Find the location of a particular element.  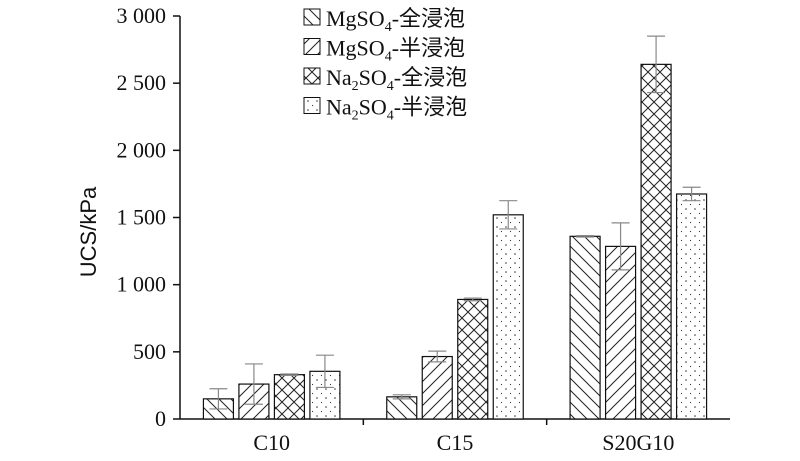

y-axis-title: UCS/kPa is located at coordinates (88, 231).